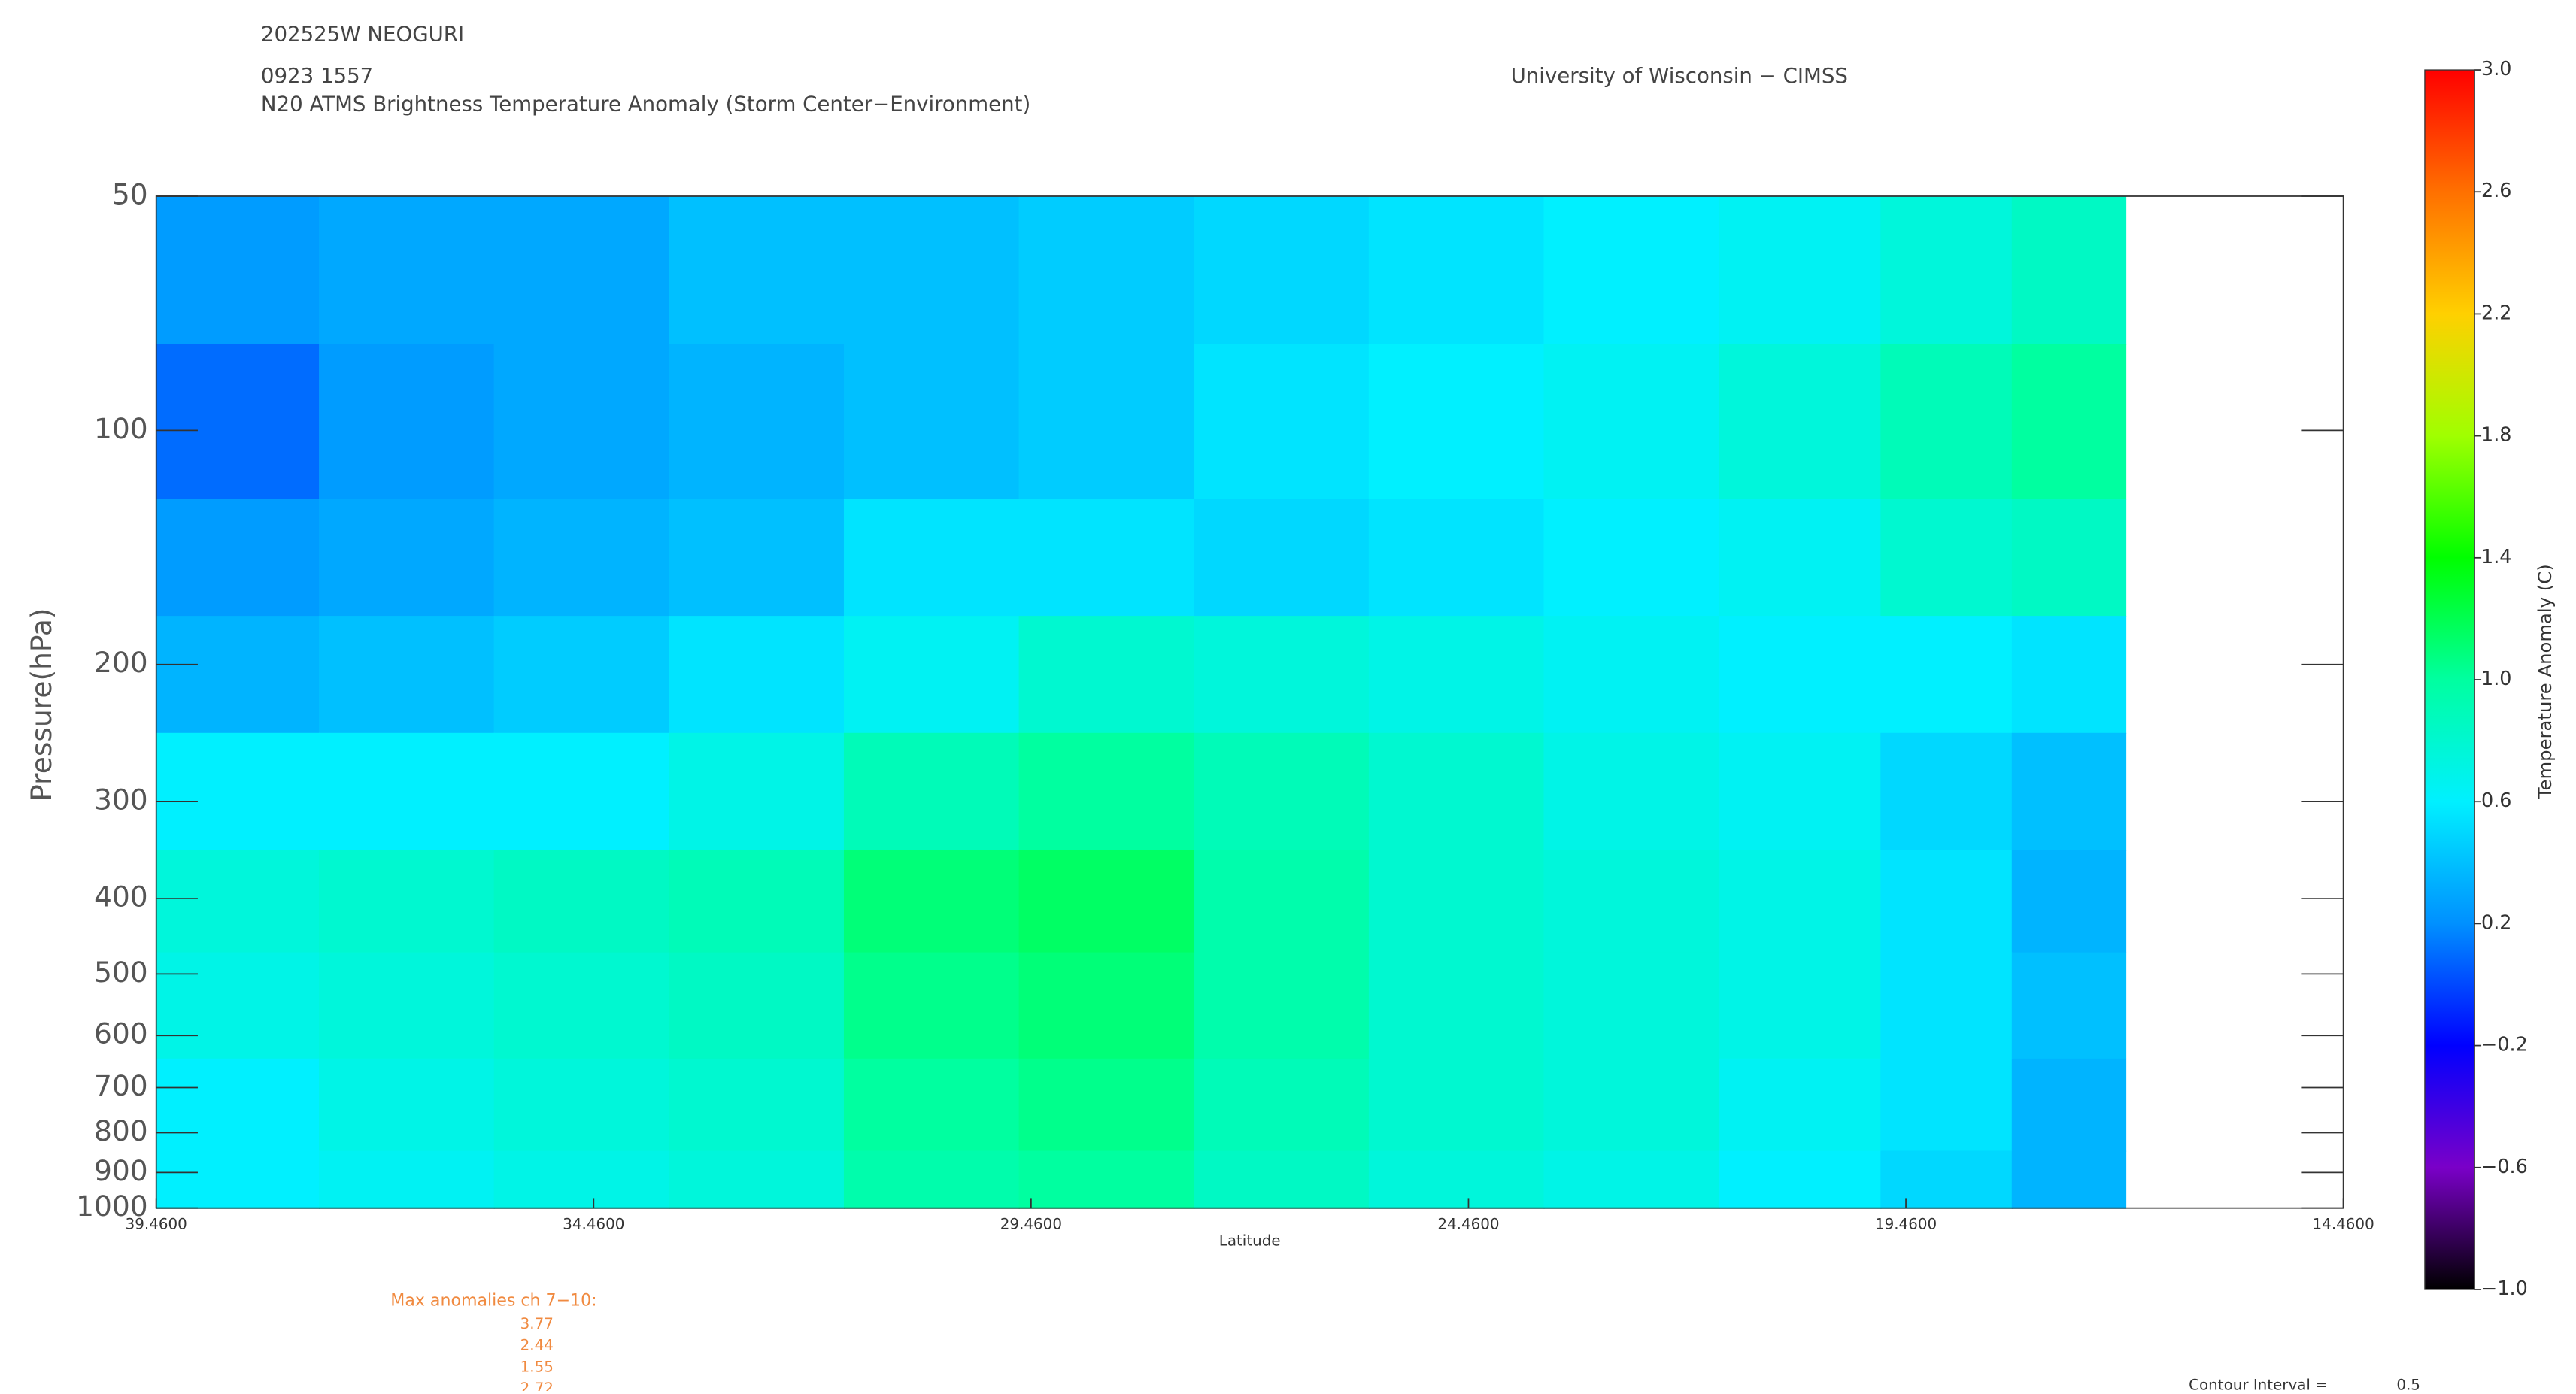 Image resolution: width=2576 pixels, height=1394 pixels. Describe the element at coordinates (1468, 1223) in the screenshot. I see `x-tick-label: 24.4600` at that location.